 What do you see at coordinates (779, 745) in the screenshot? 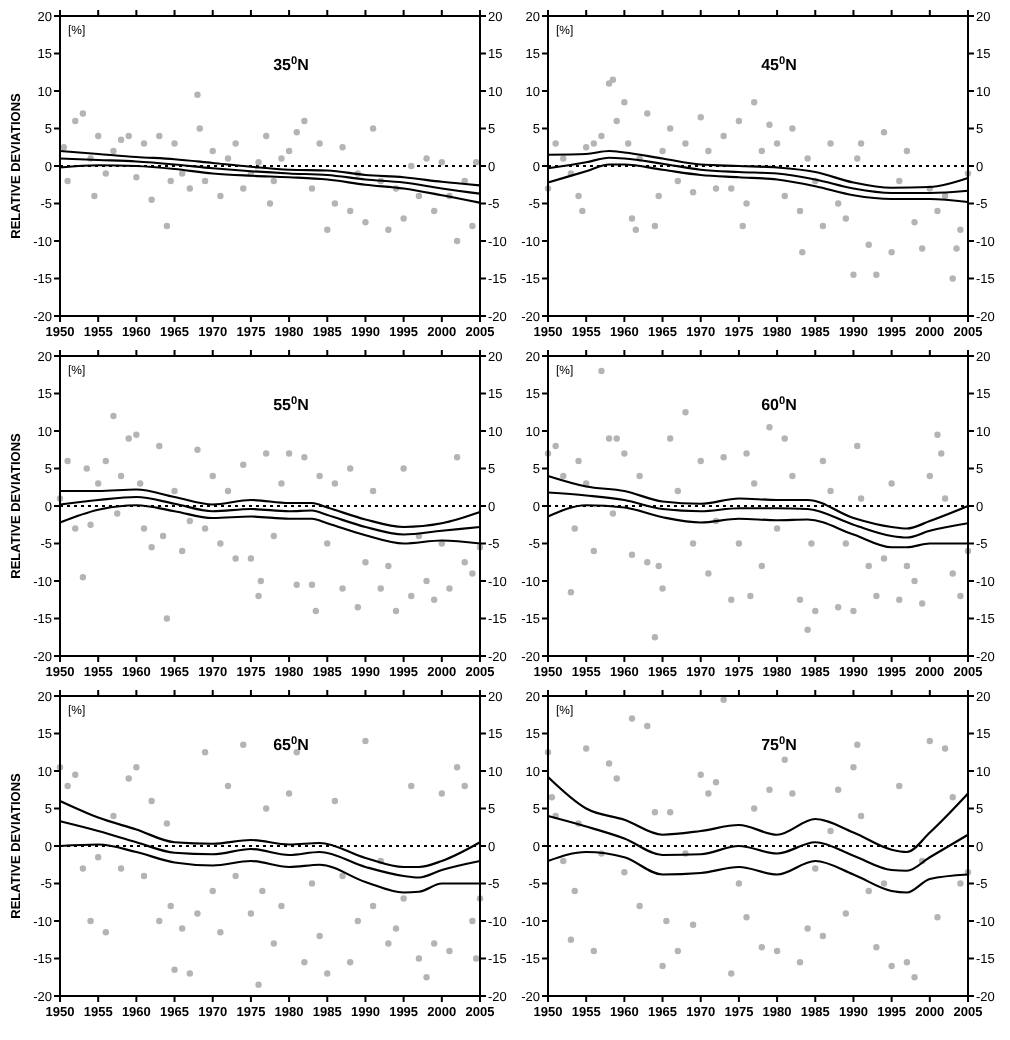
I see `text: 75$^{0}$N` at bounding box center [779, 745].